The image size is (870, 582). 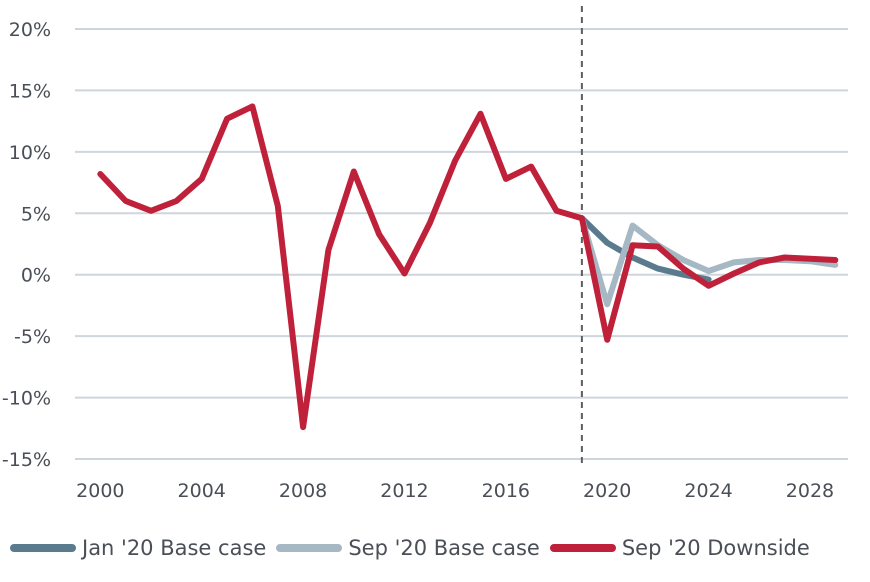 I want to click on x-tick-label: 2004, so click(x=202, y=491).